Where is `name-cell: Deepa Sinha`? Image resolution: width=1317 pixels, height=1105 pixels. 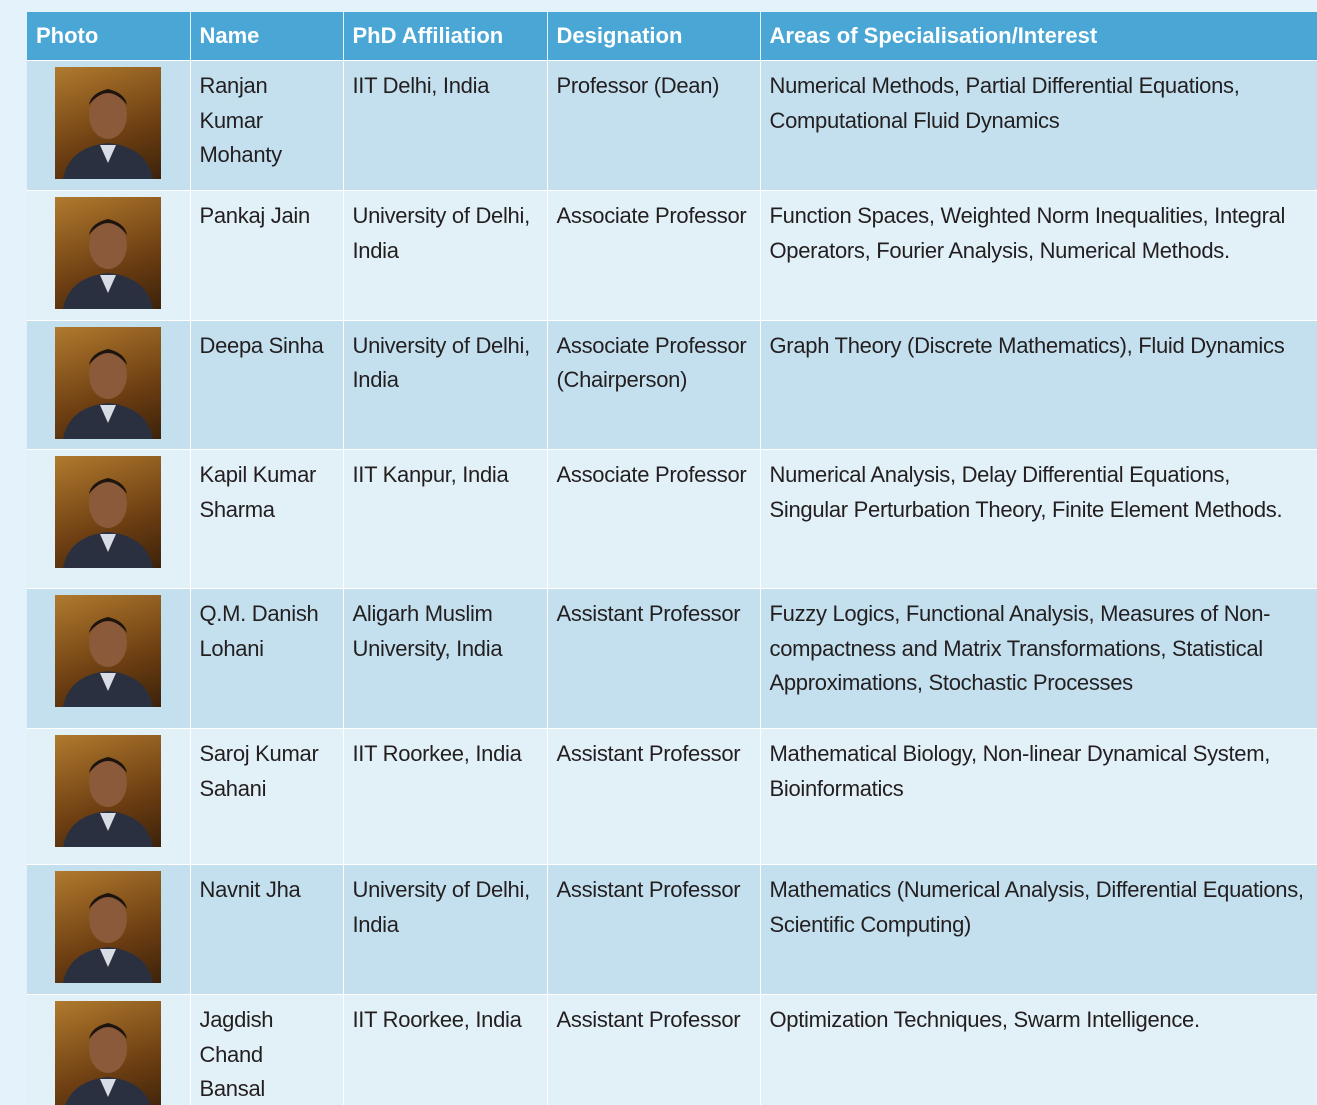 name-cell: Deepa Sinha is located at coordinates (267, 384).